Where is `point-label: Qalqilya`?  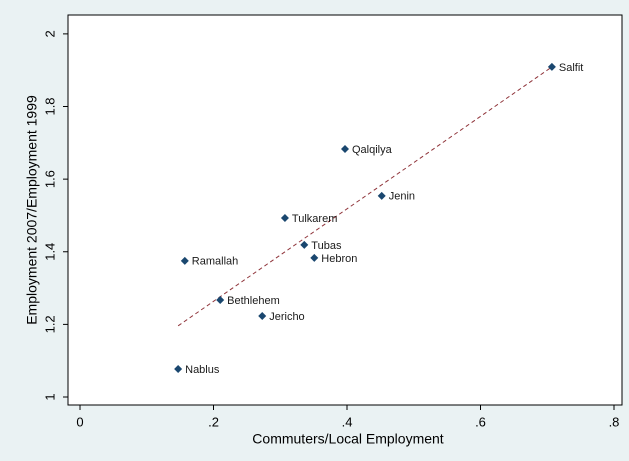 point-label: Qalqilya is located at coordinates (372, 150).